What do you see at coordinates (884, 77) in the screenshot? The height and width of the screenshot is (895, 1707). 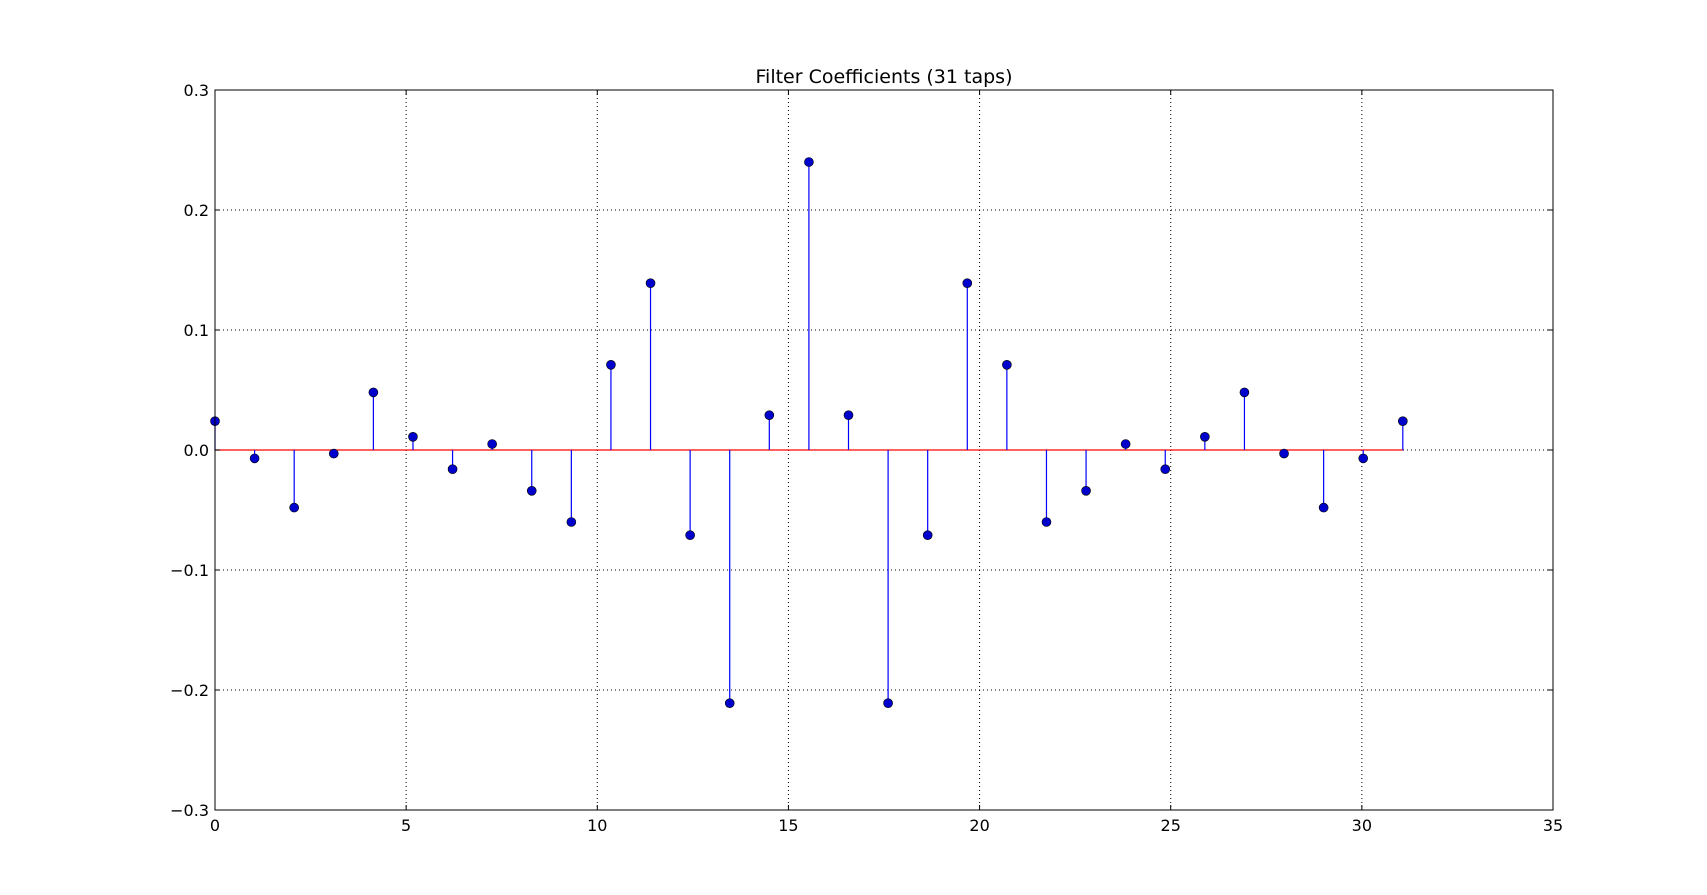 I see `chart-title: Filter Coefficients (31 taps)` at bounding box center [884, 77].